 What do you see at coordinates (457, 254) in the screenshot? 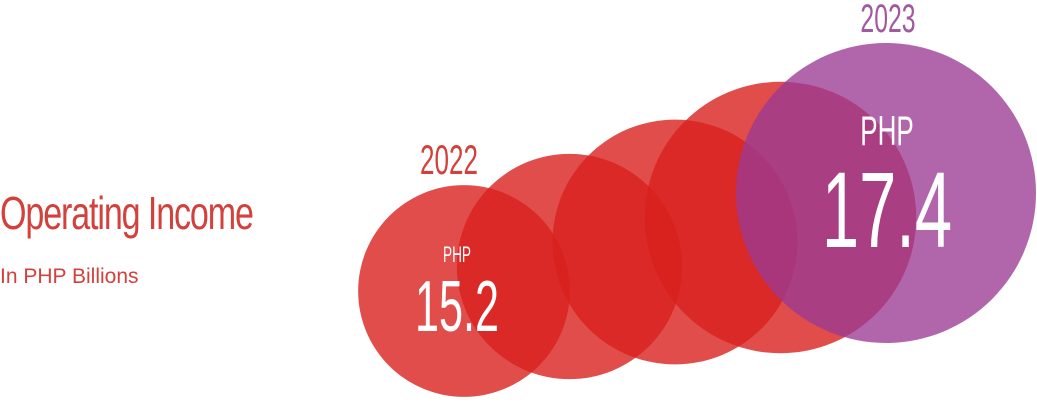
I see `currency-label-2022: PHP` at bounding box center [457, 254].